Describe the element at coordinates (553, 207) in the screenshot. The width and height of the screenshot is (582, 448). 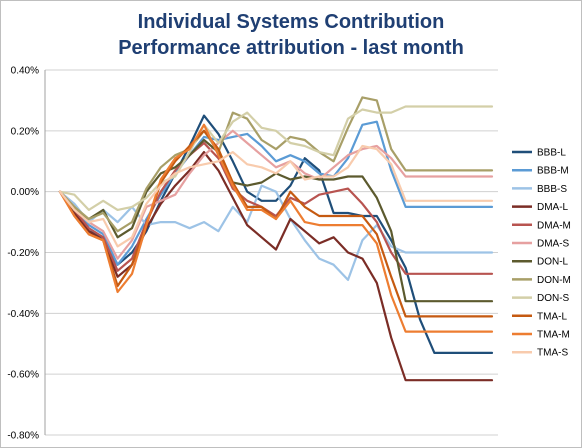
I see `legend-label: DMA-L` at that location.